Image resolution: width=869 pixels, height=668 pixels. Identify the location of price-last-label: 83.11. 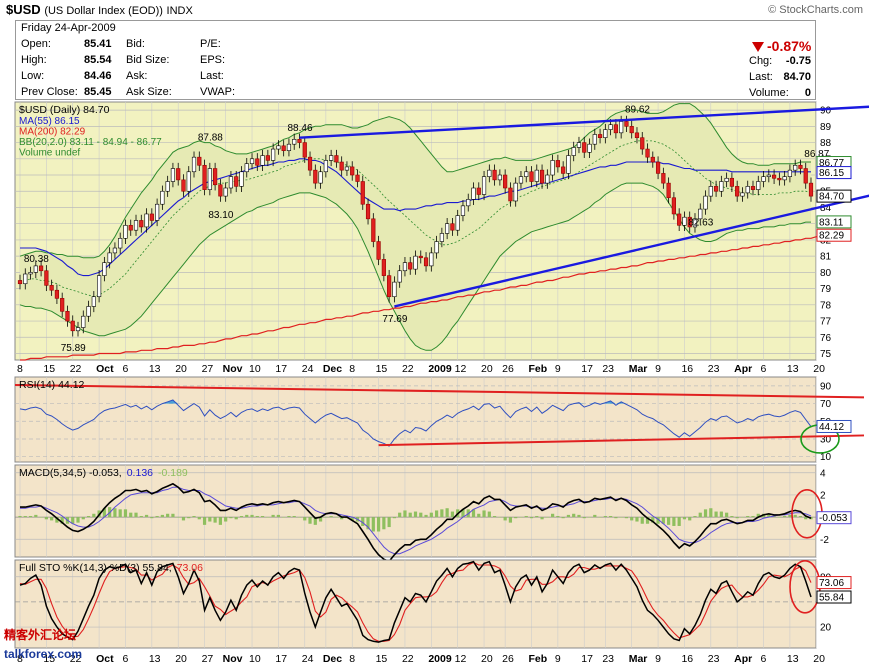
(831, 222).